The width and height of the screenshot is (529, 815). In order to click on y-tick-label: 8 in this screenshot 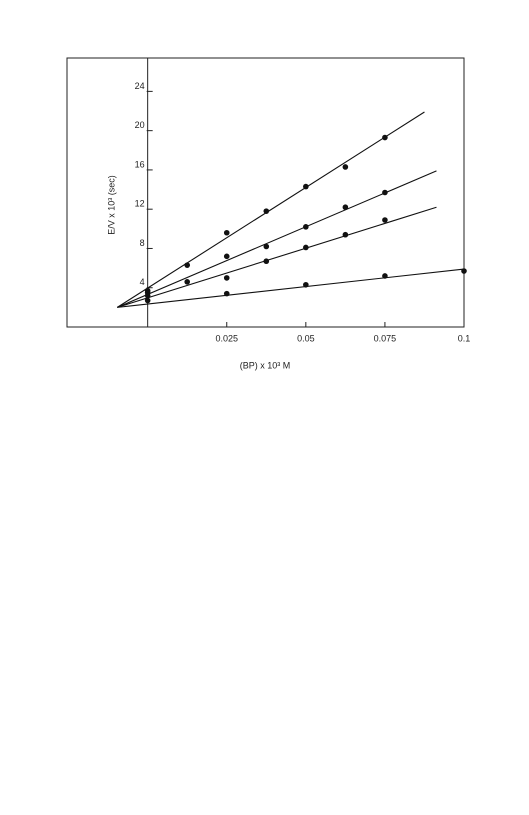, I will do `click(142, 243)`.